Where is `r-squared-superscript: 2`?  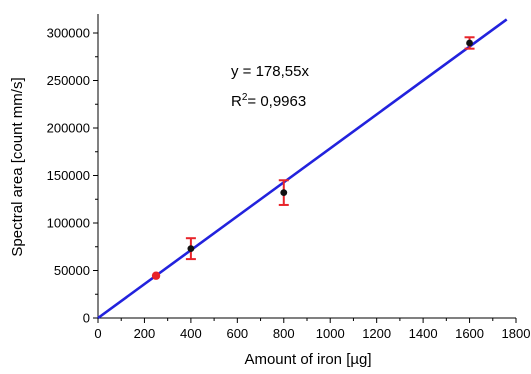 r-squared-superscript: 2 is located at coordinates (245, 97).